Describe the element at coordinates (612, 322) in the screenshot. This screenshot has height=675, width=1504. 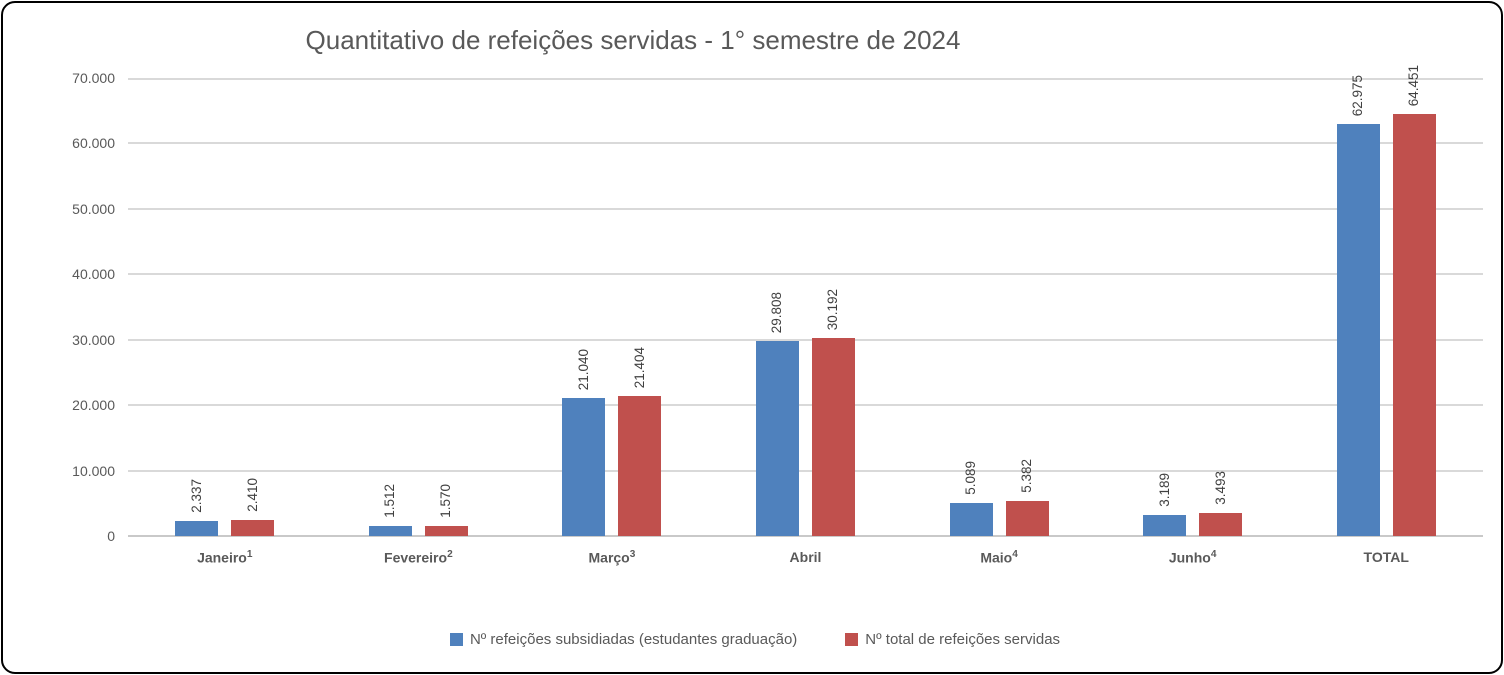
I see `category-group: 21.040 21.404 Março3` at that location.